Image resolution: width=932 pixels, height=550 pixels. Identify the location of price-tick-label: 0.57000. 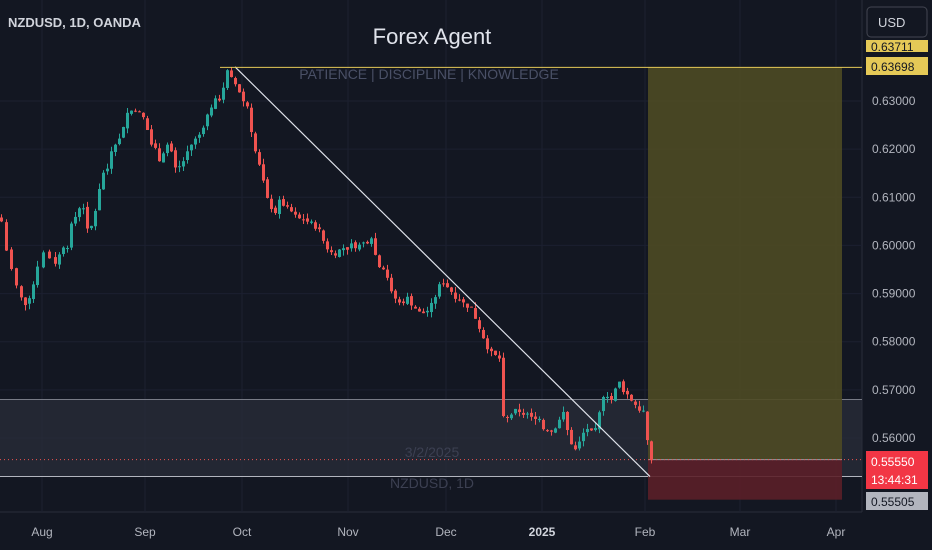
(894, 390).